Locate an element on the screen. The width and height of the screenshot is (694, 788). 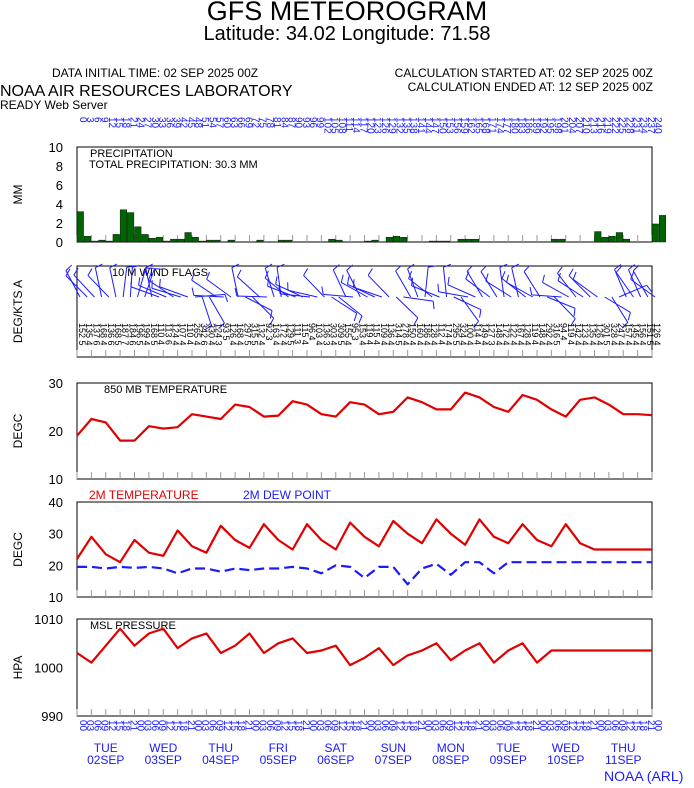
top-hour-label: 237 is located at coordinates (650, 125).